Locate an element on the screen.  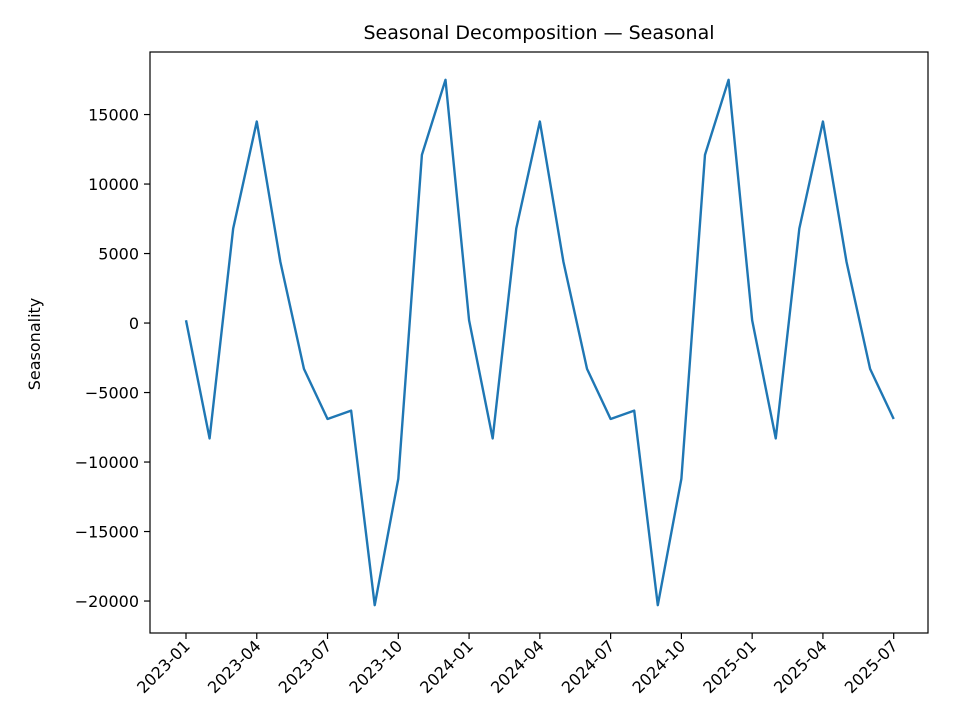
y-tick-label: −20000 is located at coordinates (107, 601).